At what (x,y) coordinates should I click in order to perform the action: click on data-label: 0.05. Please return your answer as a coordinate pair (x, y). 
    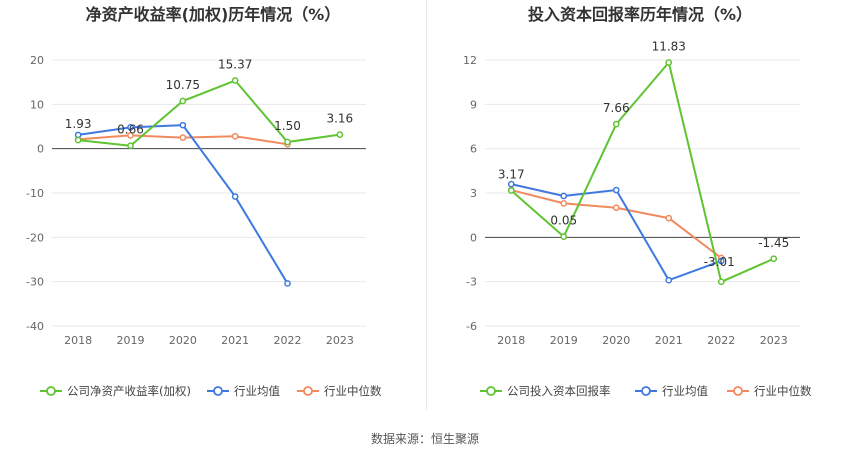
    Looking at the image, I should click on (563, 221).